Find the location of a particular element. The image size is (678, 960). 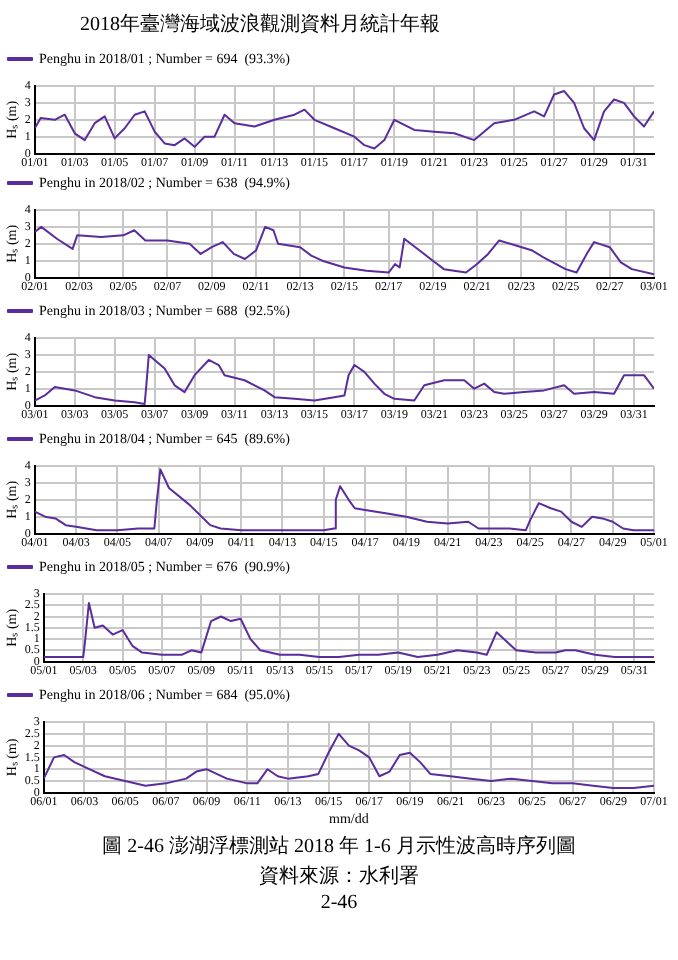

caption: 圖 2-46 澎湖浮標測站 2018 年 1-6 月示性波高時序列圖 is located at coordinates (339, 846).